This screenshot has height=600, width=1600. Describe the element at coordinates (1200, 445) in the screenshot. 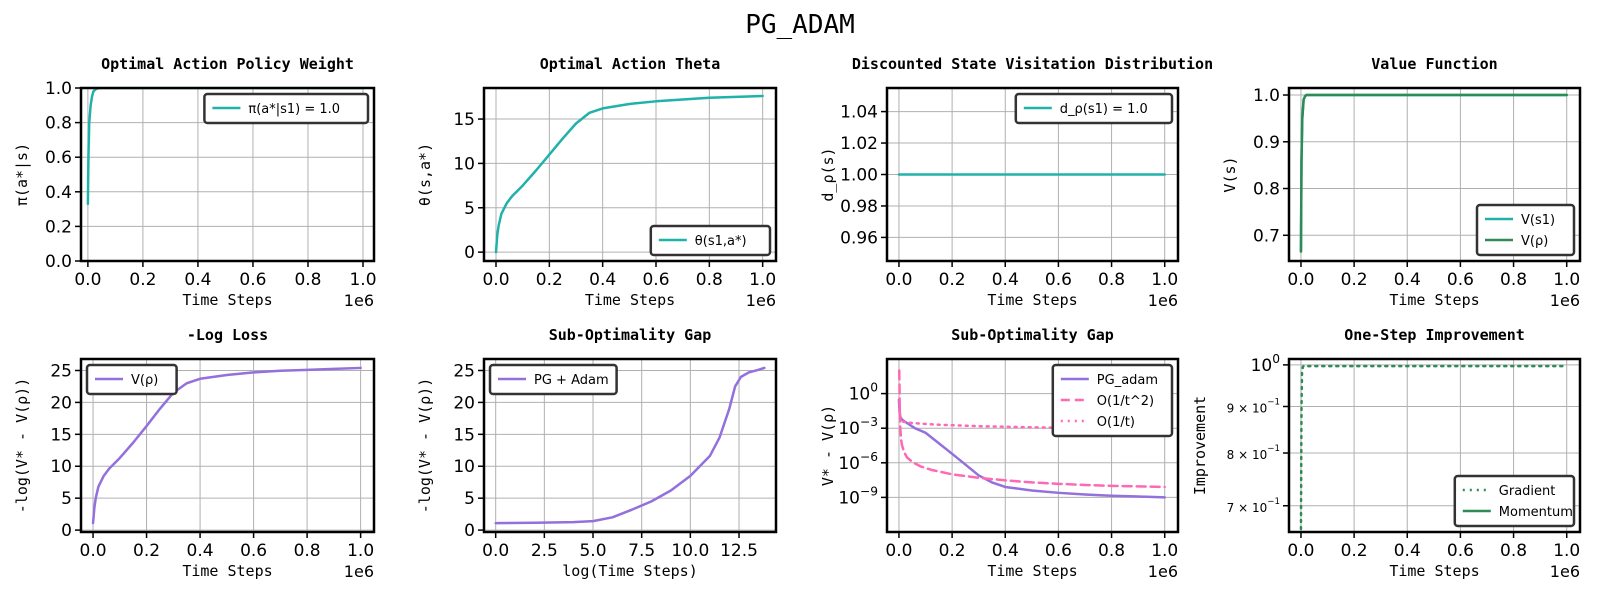

I see `y-axis-label: Improvement` at that location.